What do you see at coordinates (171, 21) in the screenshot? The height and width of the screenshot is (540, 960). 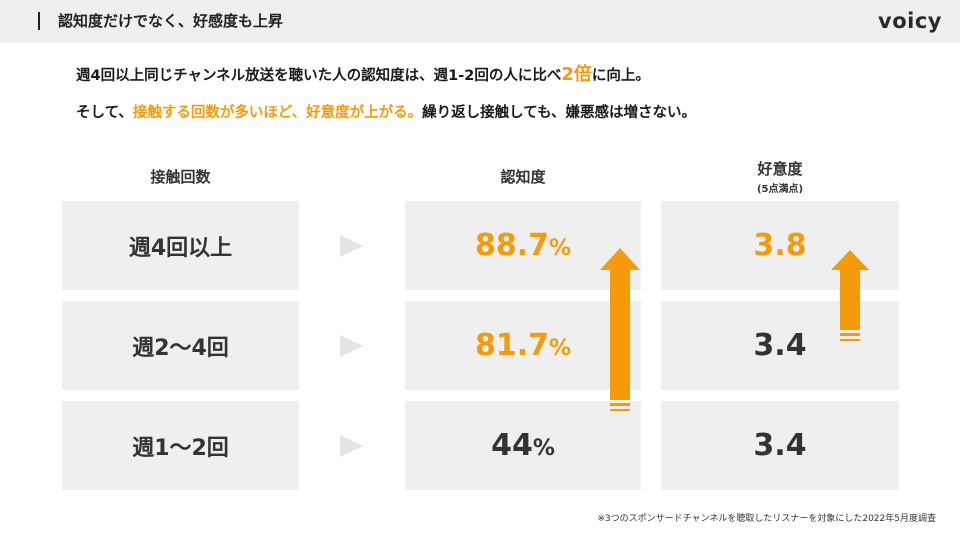 I see `page-title: 認知度だけでなく、好感度も上昇` at bounding box center [171, 21].